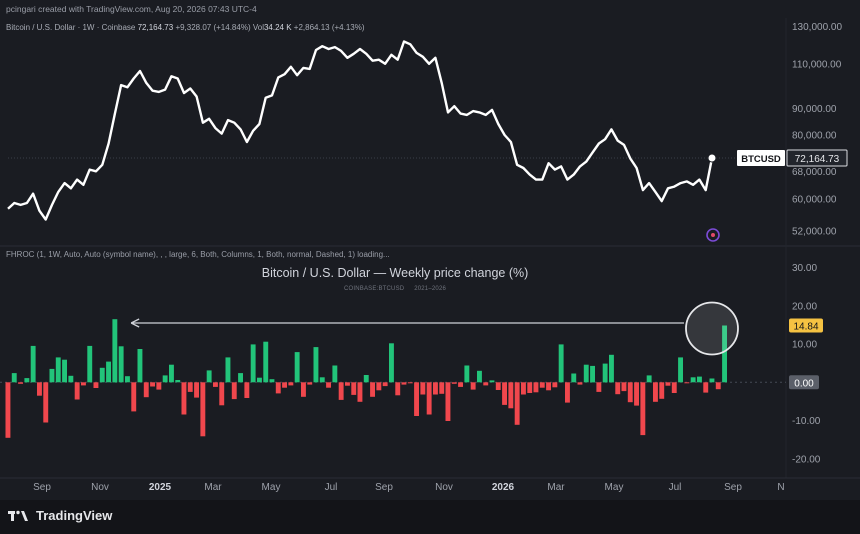 The width and height of the screenshot is (860, 534). I want to click on brand-name: TradingView, so click(74, 515).